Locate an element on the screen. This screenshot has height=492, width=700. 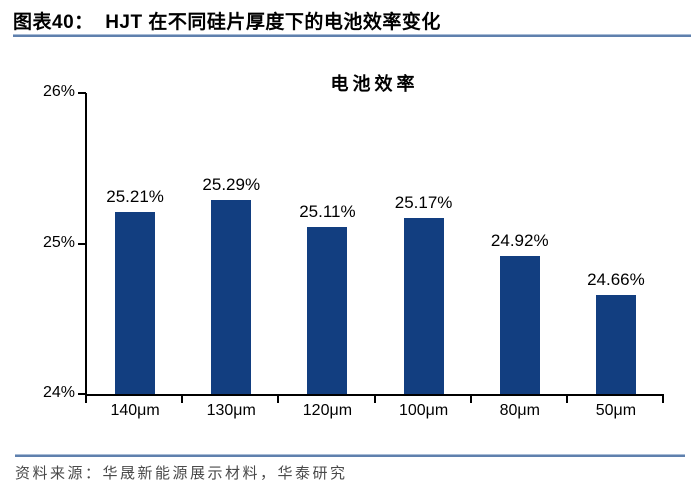
header-rule is located at coordinates (352, 35).